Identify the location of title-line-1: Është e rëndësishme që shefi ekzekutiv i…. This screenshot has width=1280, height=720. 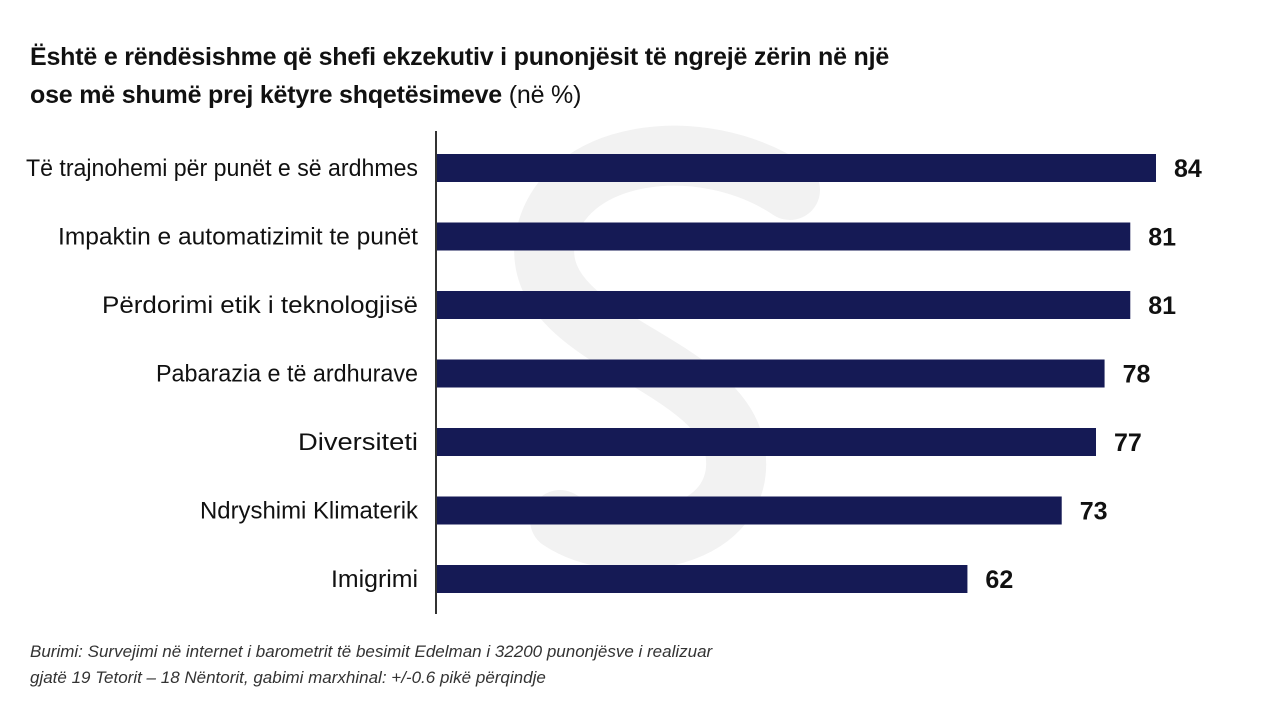
(460, 57).